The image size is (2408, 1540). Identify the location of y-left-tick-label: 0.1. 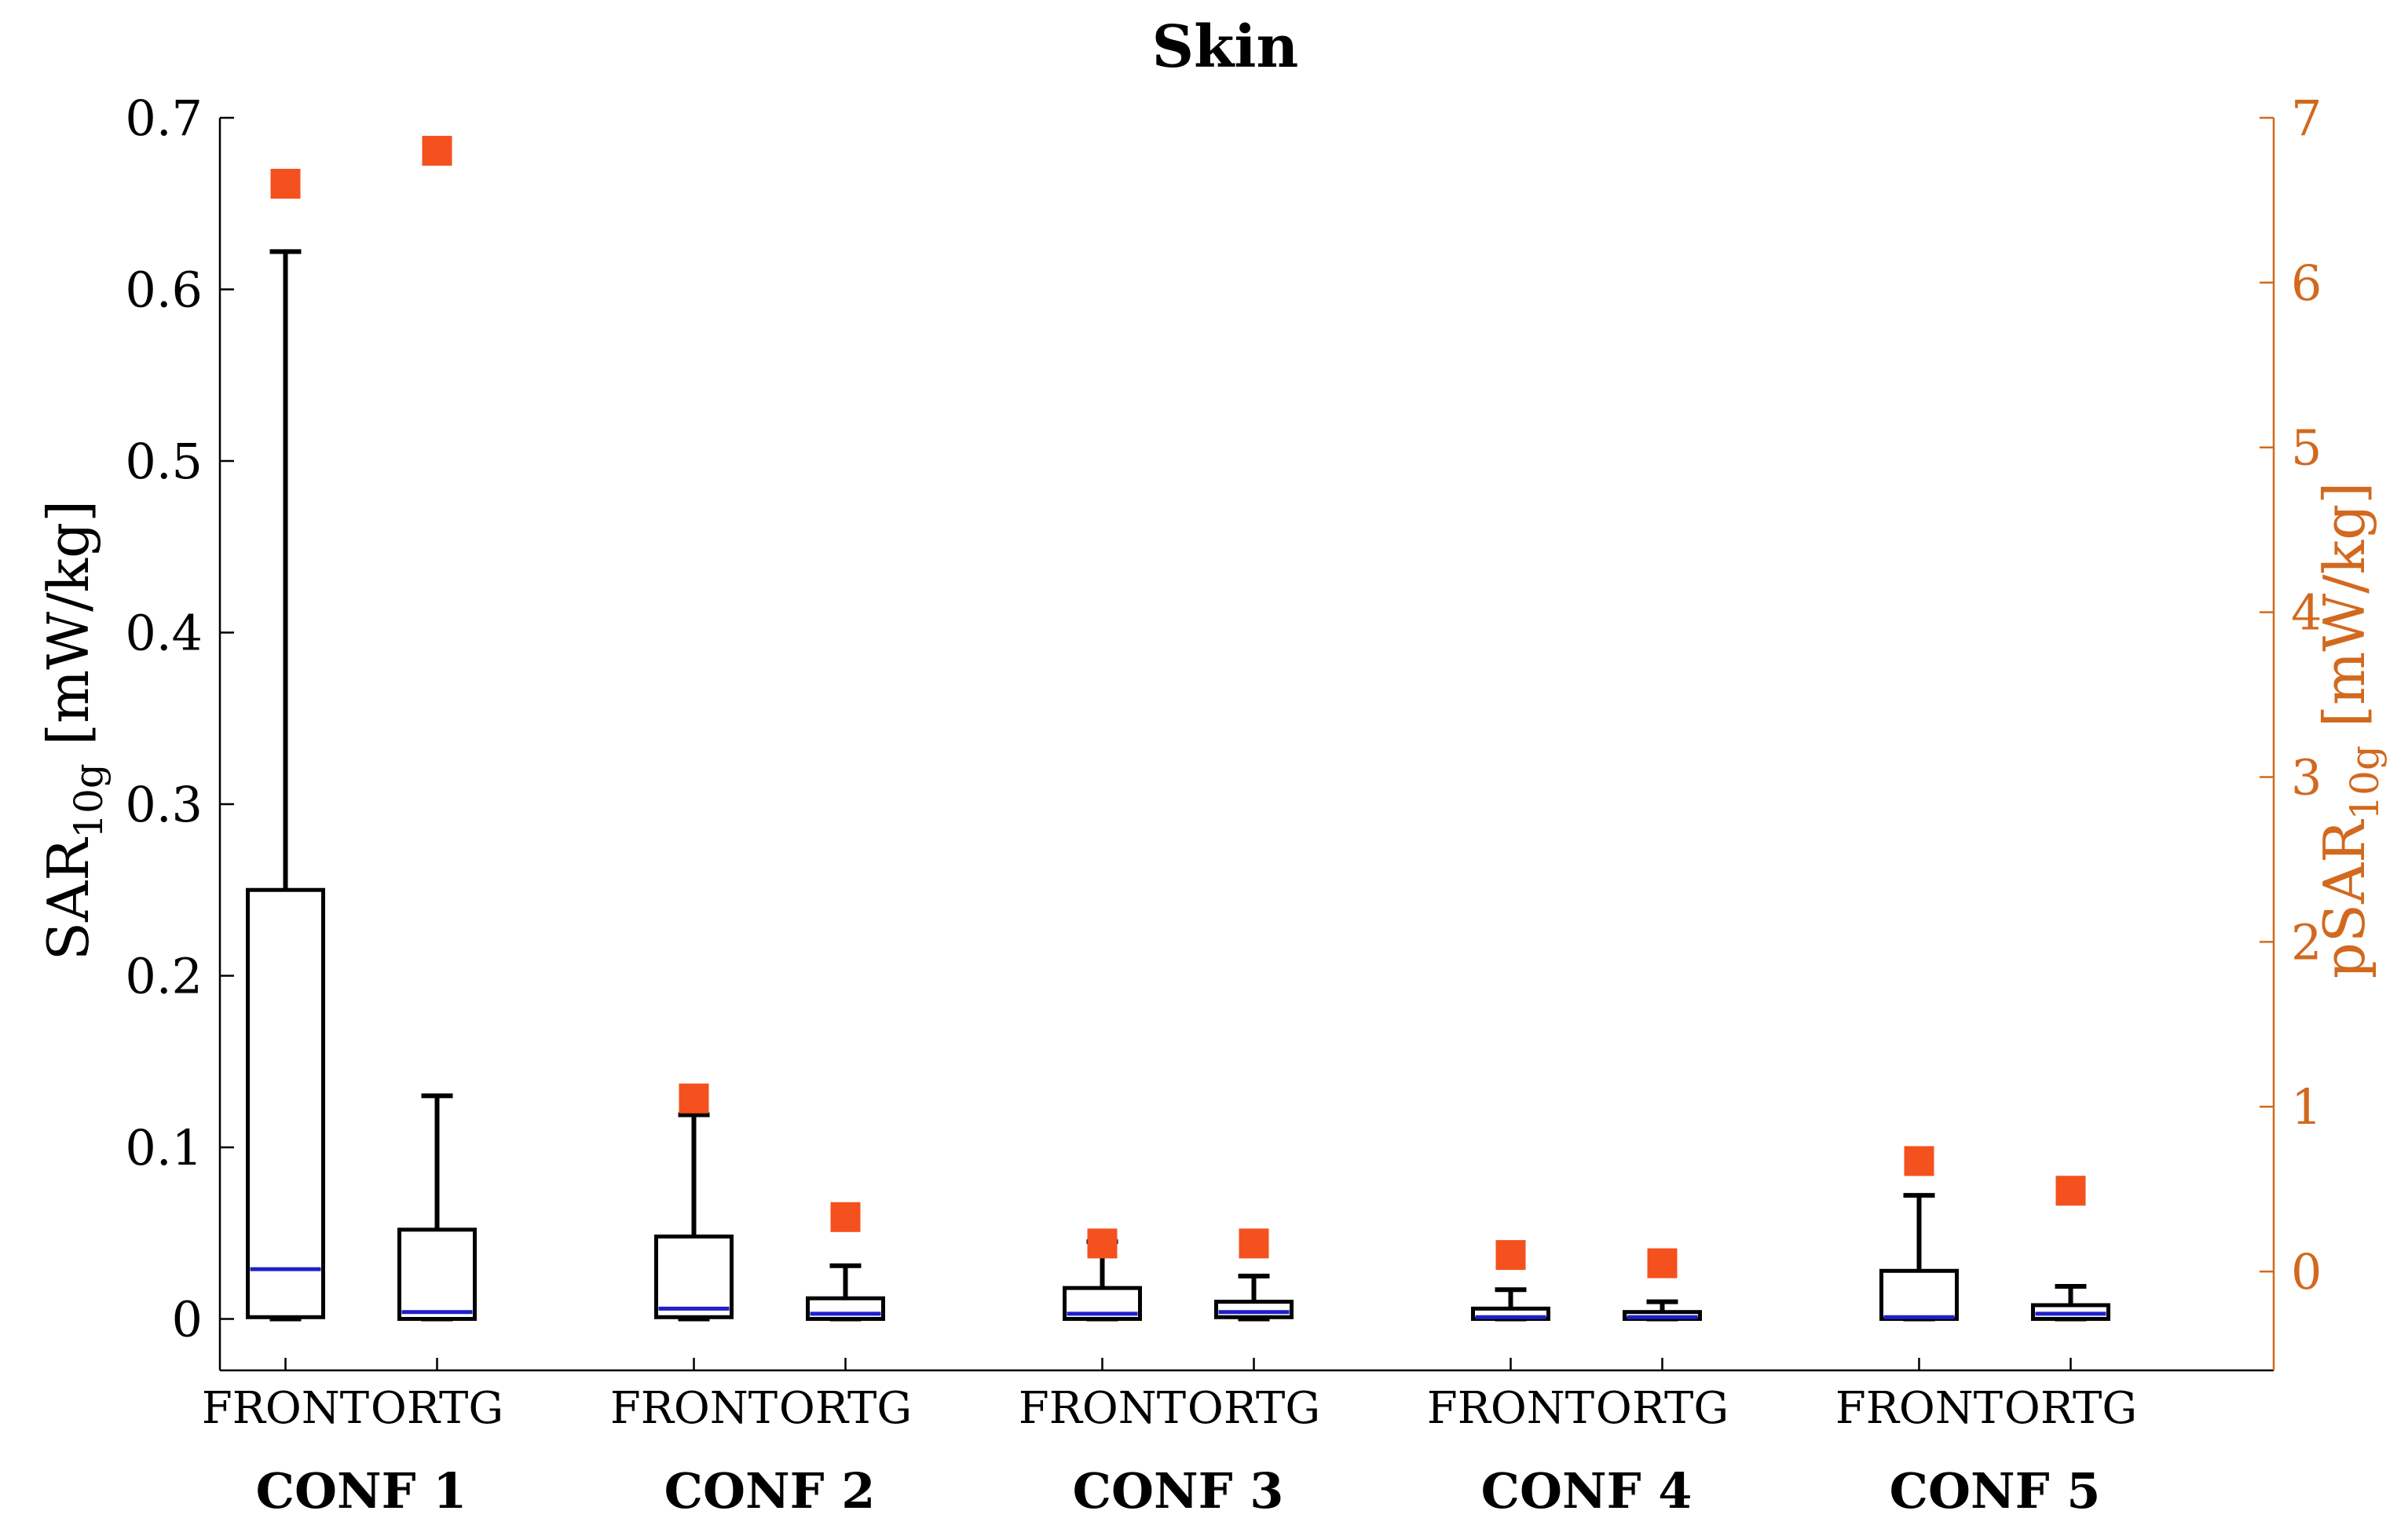
(164, 1147).